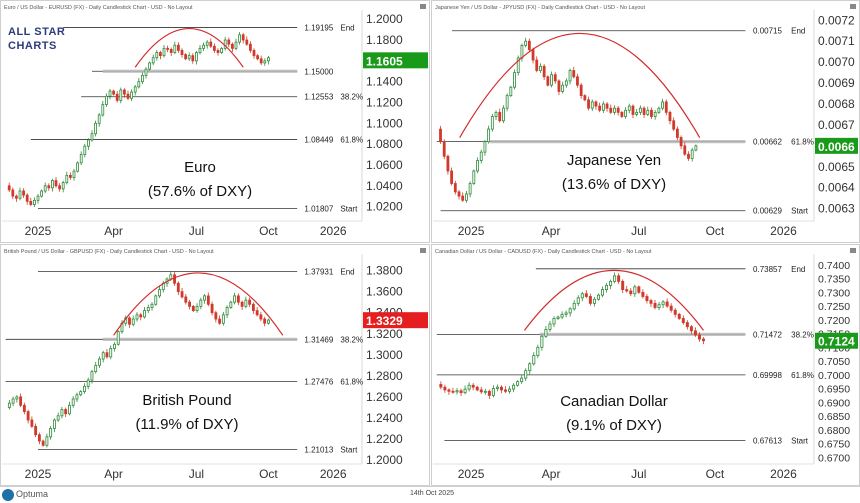 This screenshot has width=860, height=503. I want to click on panel-3-x-label: 2025, so click(471, 474).